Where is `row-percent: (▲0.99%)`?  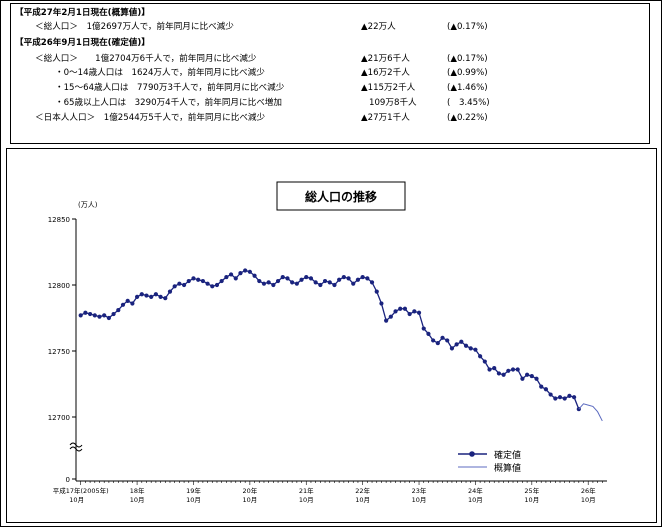 row-percent: (▲0.99%) is located at coordinates (467, 73).